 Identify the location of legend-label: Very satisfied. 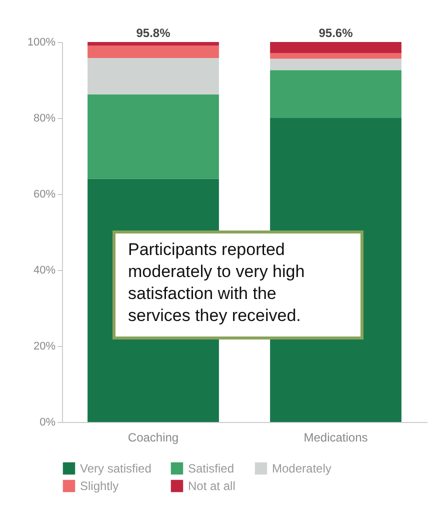
(116, 468).